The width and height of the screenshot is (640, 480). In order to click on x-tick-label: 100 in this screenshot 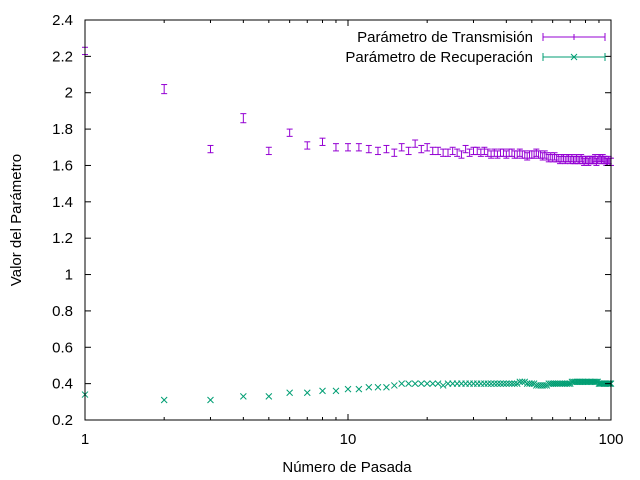, I will do `click(610, 439)`.